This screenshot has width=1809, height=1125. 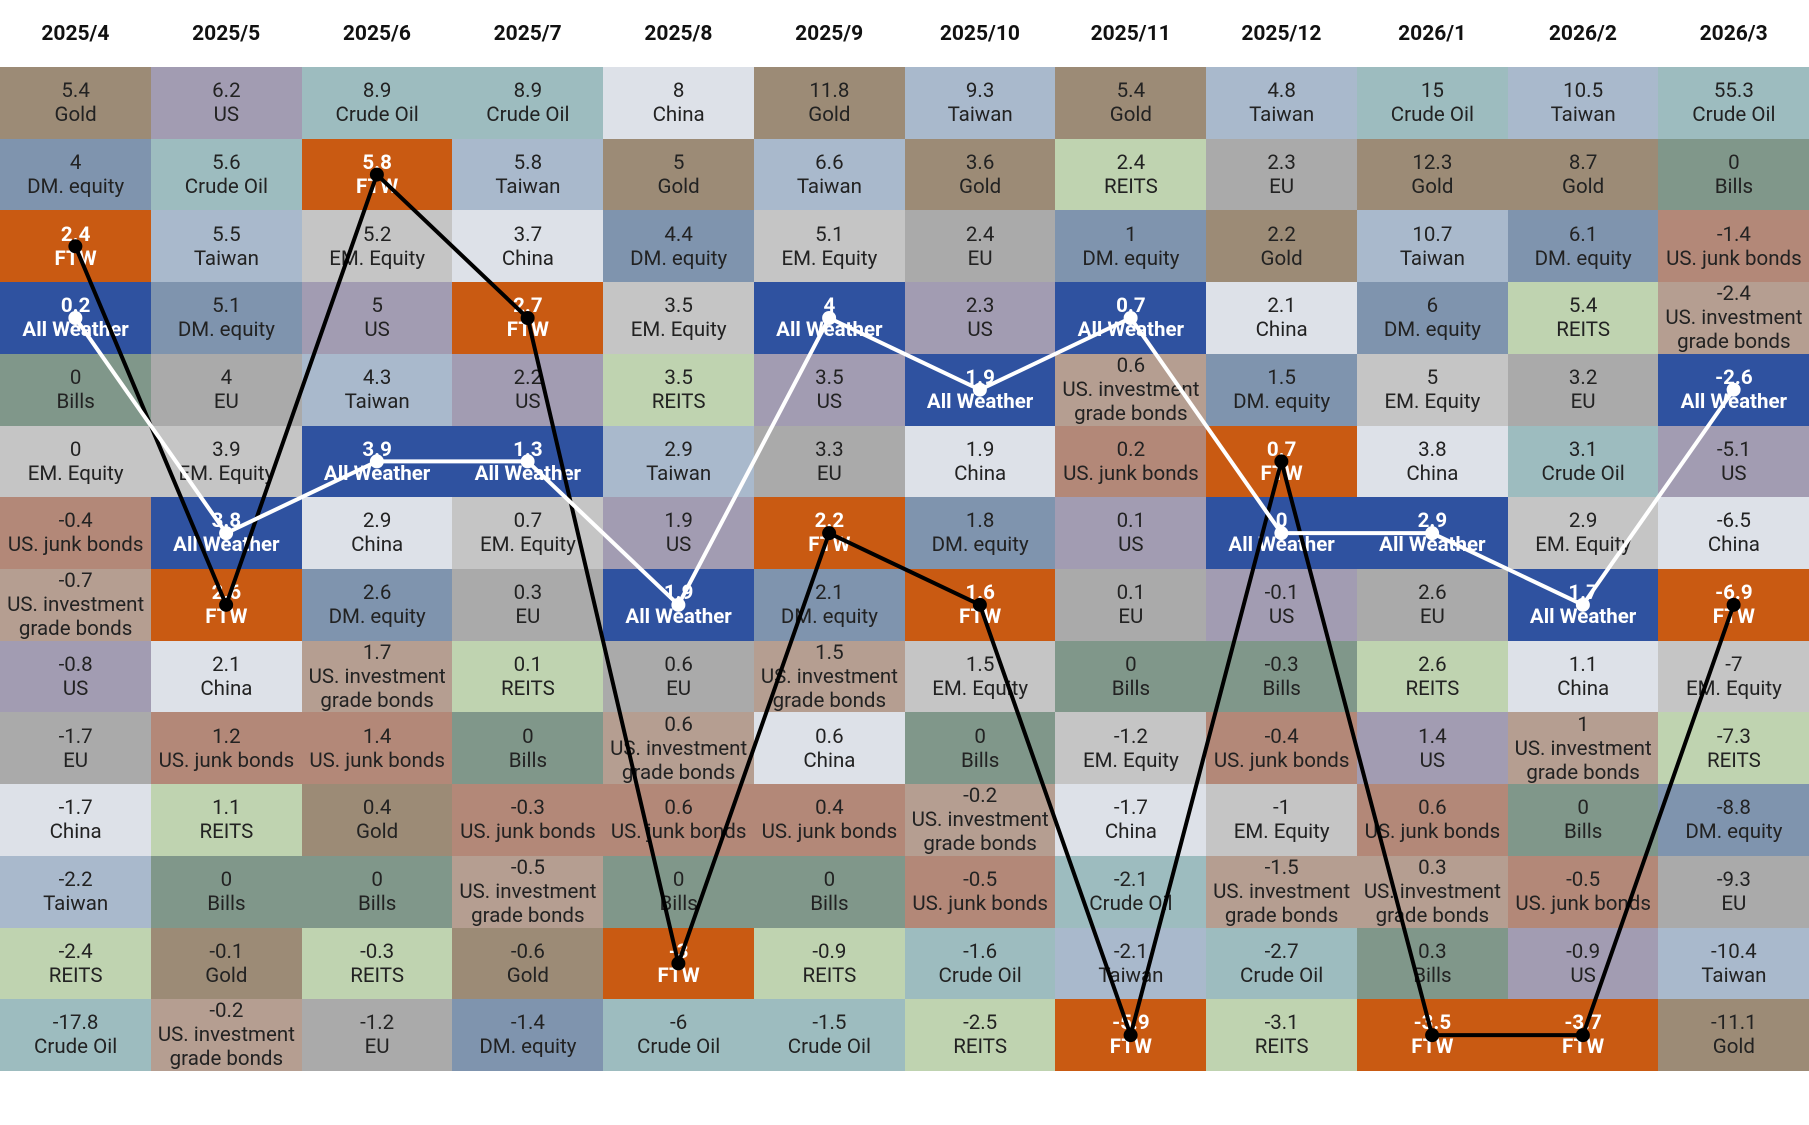 What do you see at coordinates (377, 390) in the screenshot?
I see `asset-cell: 4.3 Taiwan` at bounding box center [377, 390].